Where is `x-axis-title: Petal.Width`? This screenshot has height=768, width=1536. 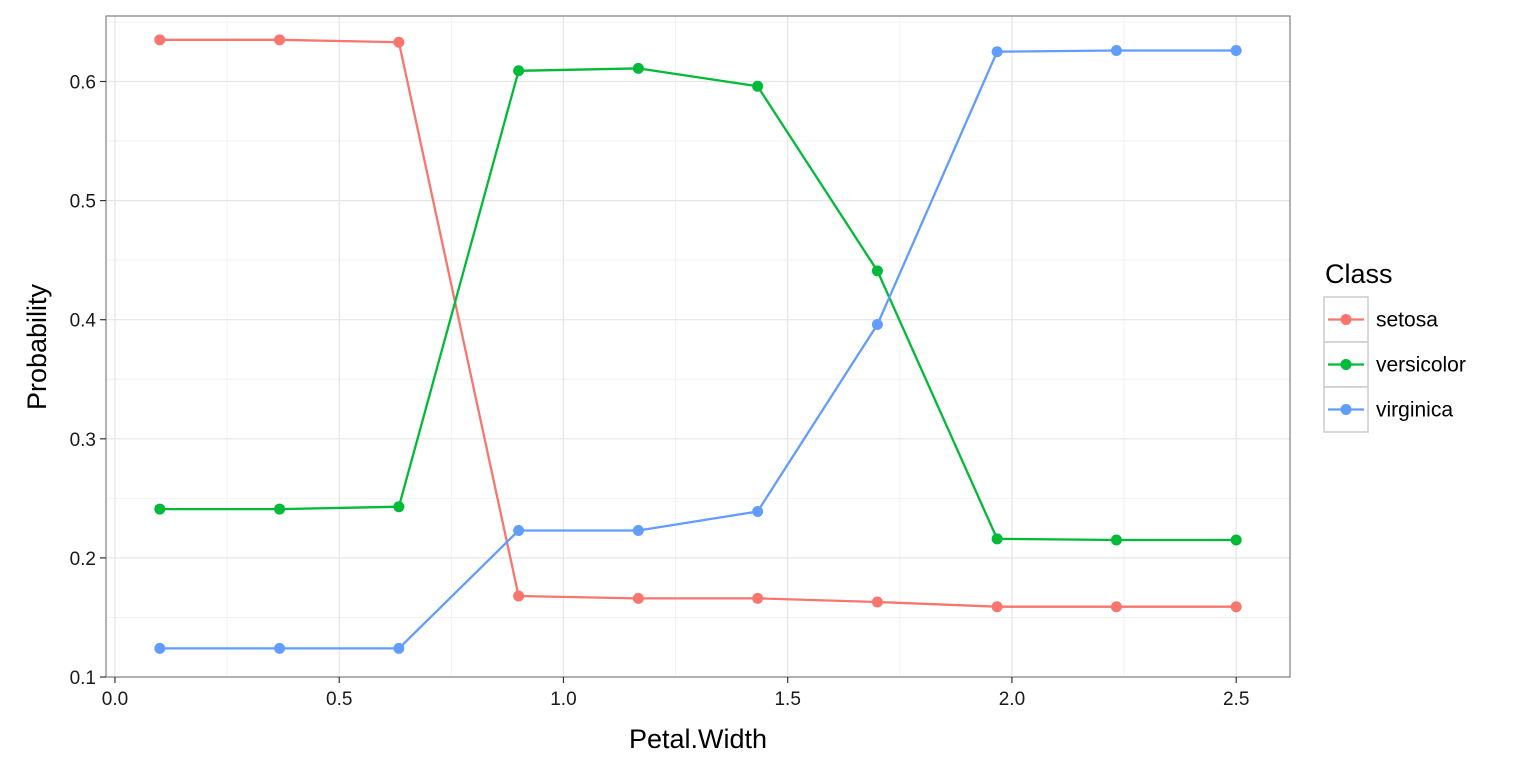
x-axis-title: Petal.Width is located at coordinates (698, 739).